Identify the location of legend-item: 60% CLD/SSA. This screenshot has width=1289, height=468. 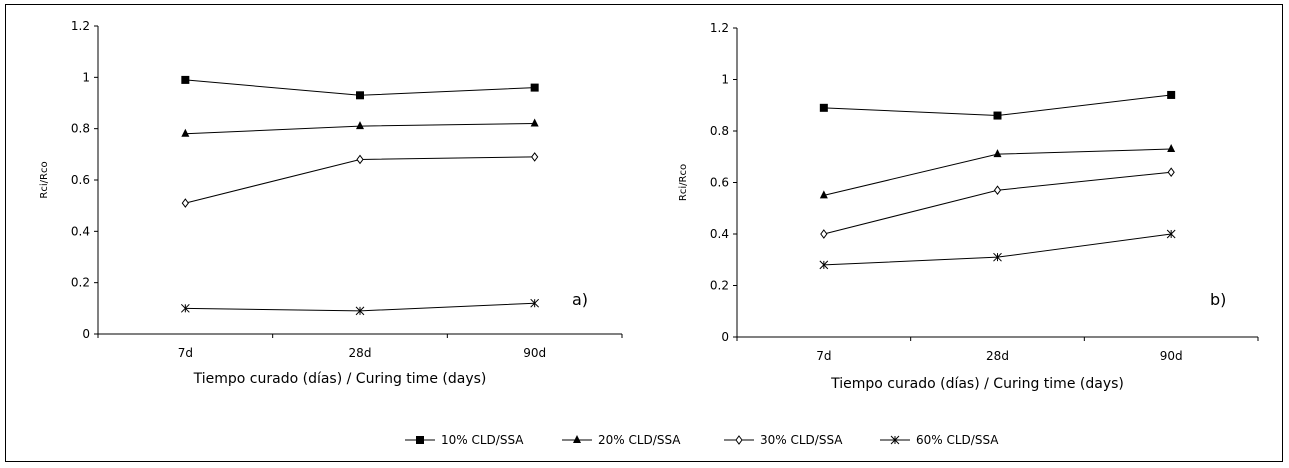
(939, 440).